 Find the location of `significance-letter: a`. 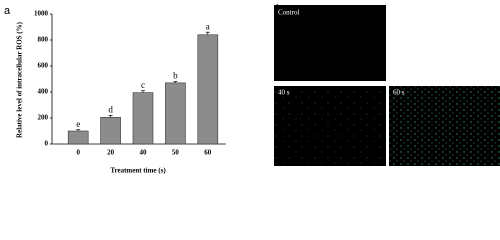

significance-letter: a is located at coordinates (208, 26).